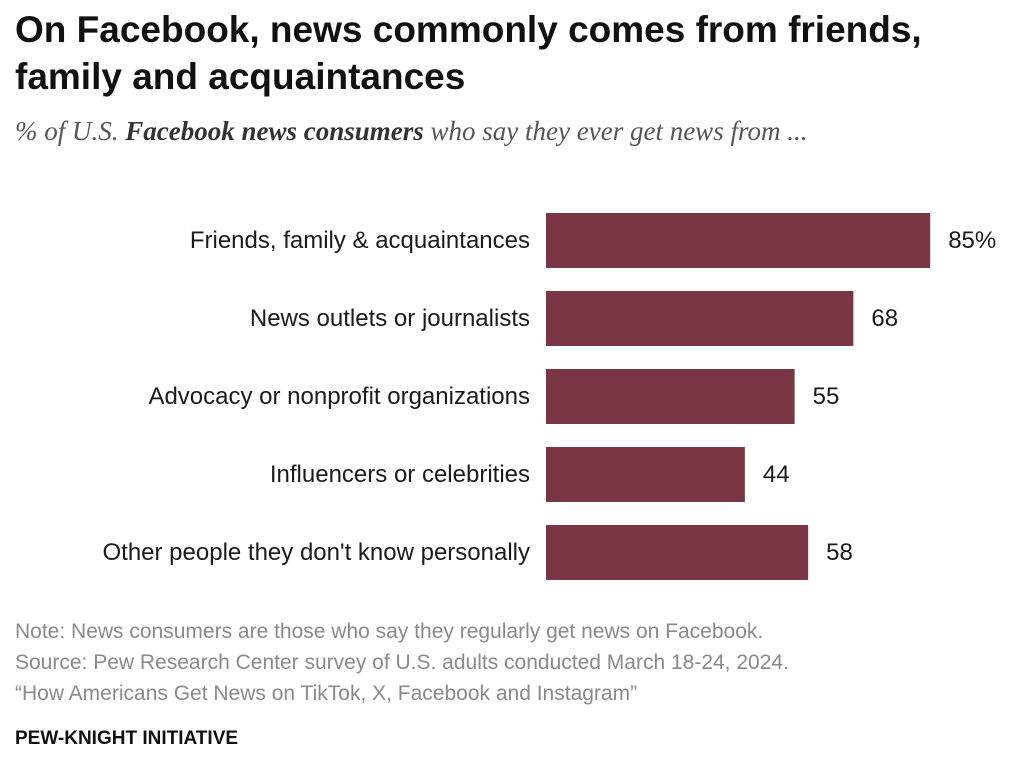  Describe the element at coordinates (127, 738) in the screenshot. I see `brand-logo-text: PEW-KNIGHT INITIATIVE` at that location.